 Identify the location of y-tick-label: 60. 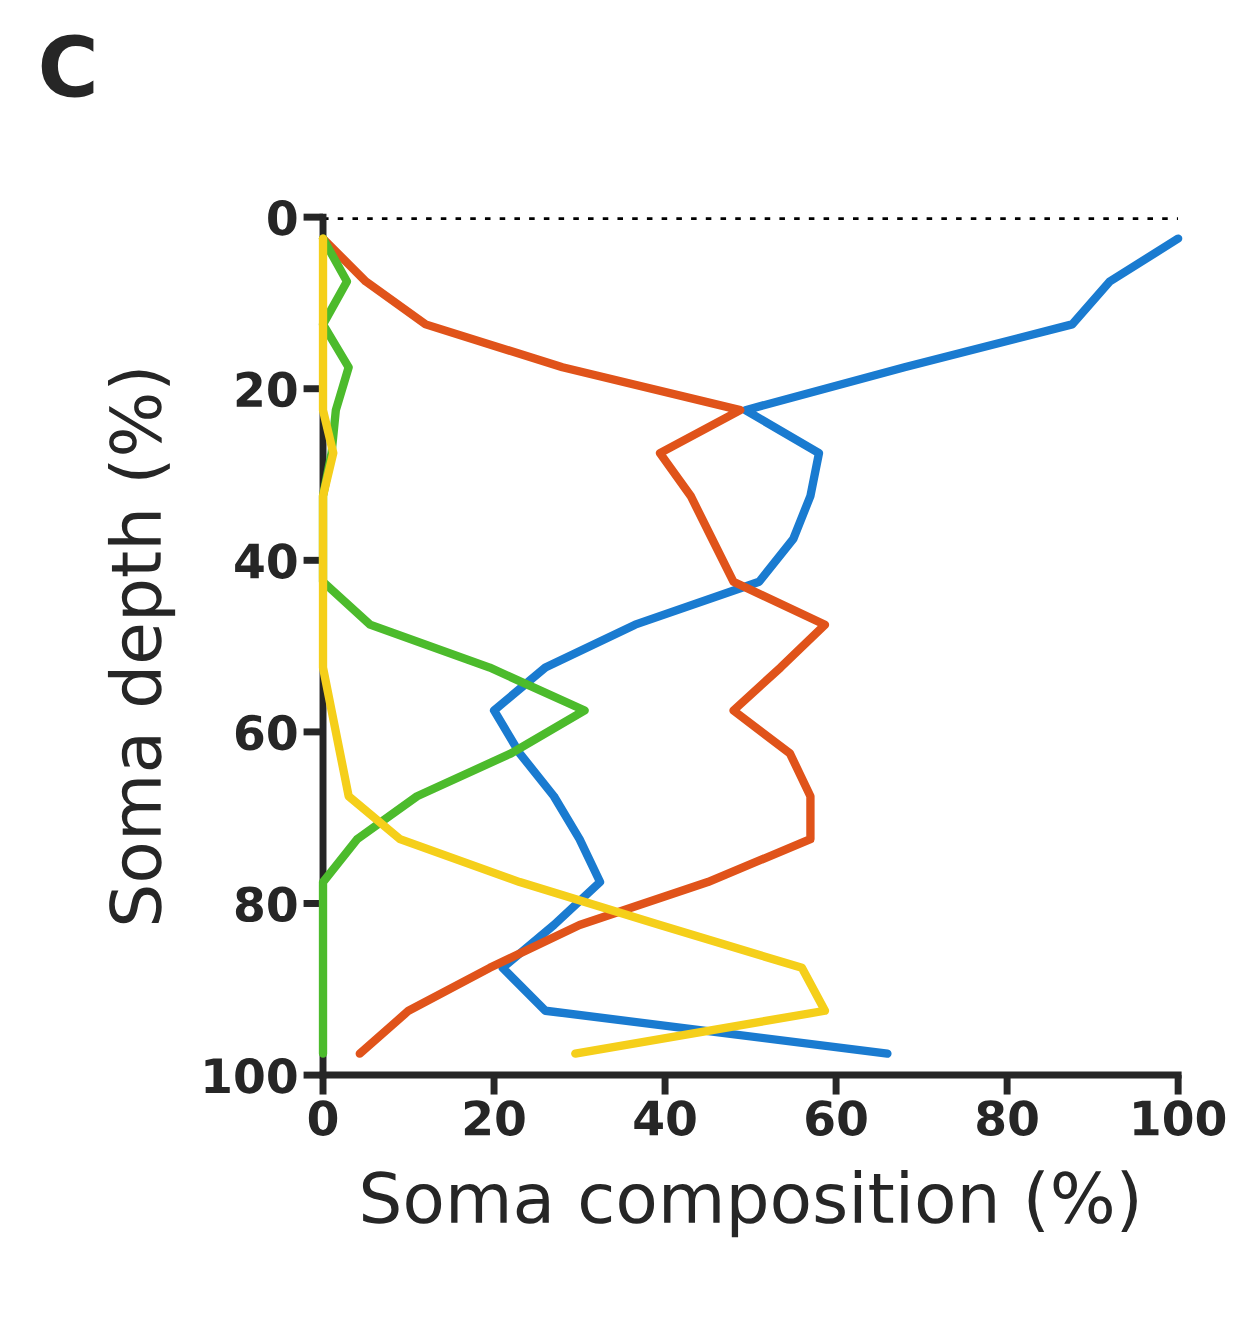
(266, 732).